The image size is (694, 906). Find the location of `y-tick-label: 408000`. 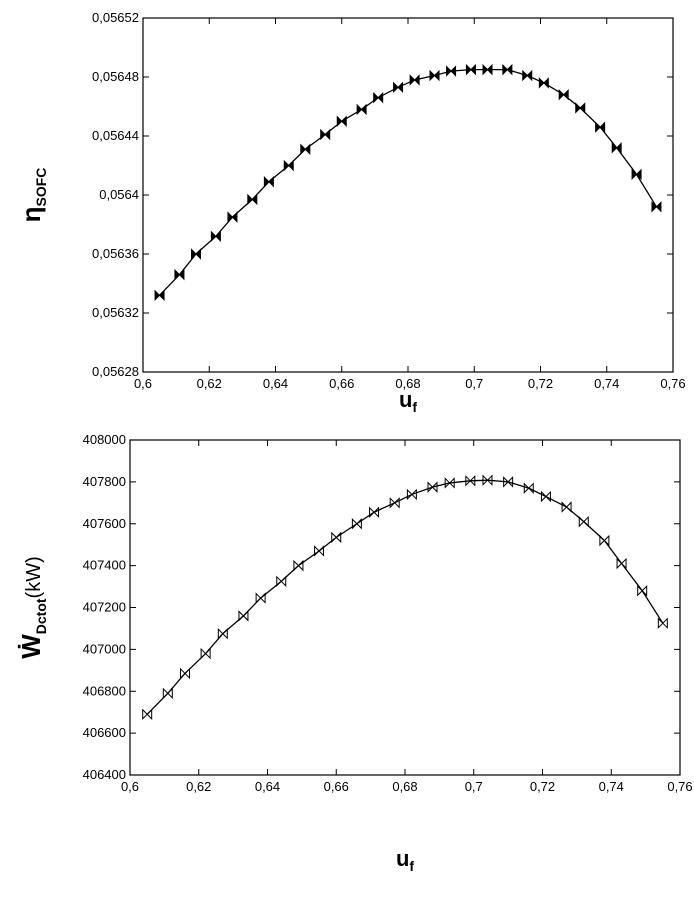

y-tick-label: 408000 is located at coordinates (104, 439).